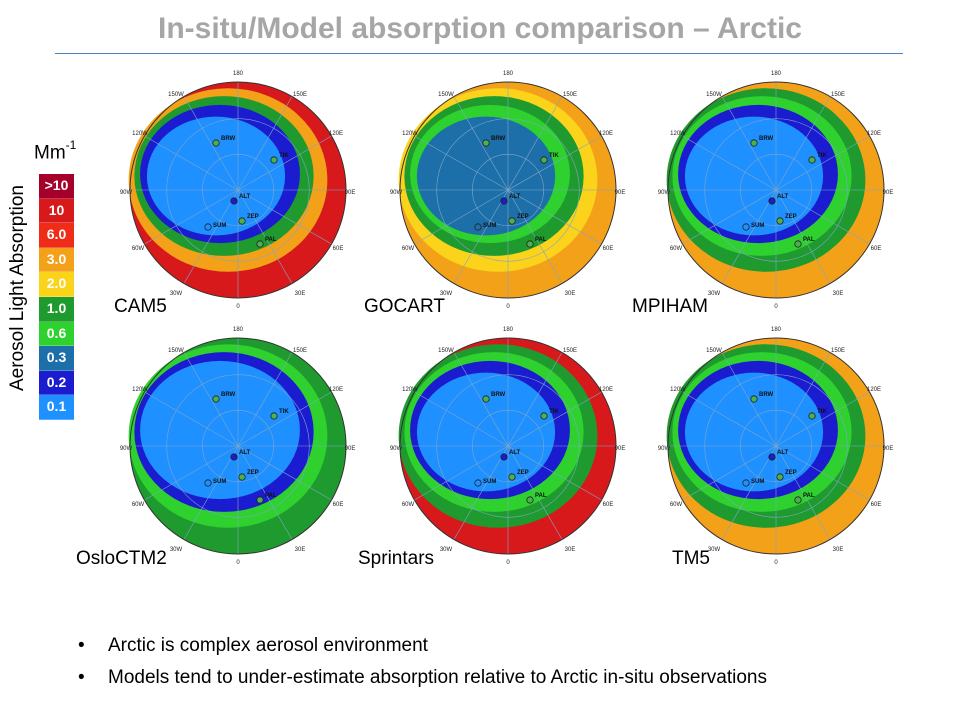 This screenshot has height=720, width=960. Describe the element at coordinates (396, 193) in the screenshot. I see `longitude-label: 90W` at that location.